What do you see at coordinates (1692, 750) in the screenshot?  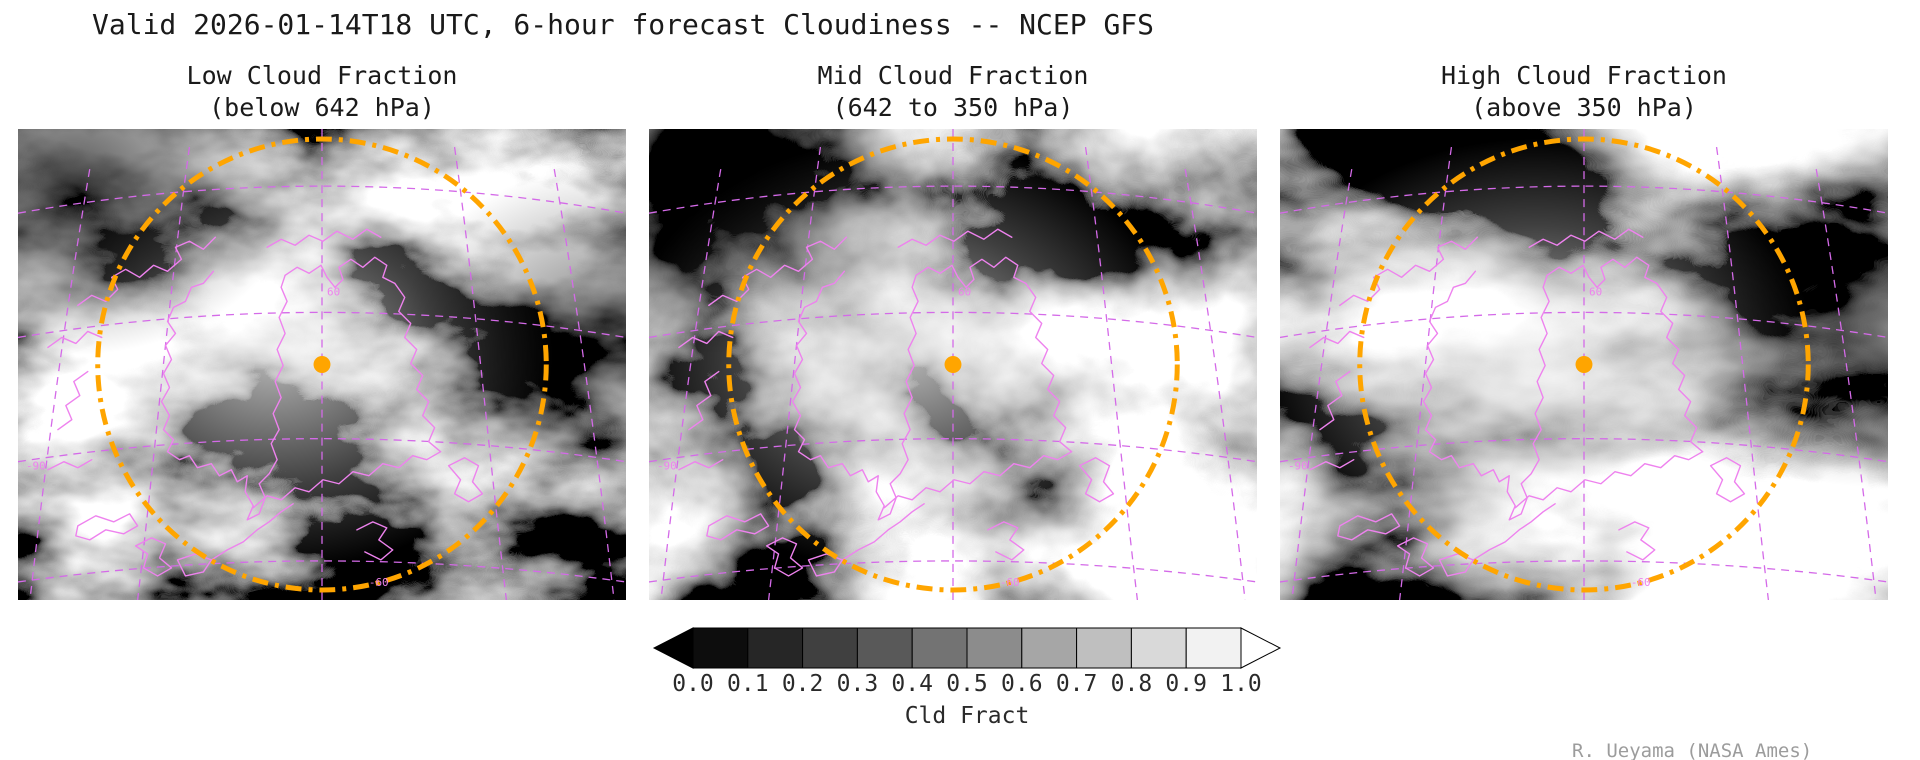 I see `credit-line-1: R. Ueyama (NASA Ames)` at bounding box center [1692, 750].